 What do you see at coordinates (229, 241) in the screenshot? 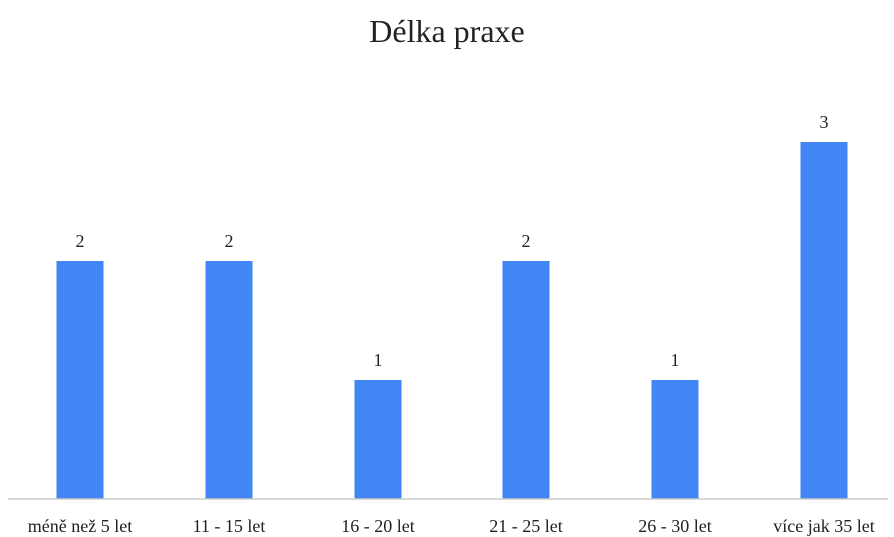
I see `data-label-1: 2` at bounding box center [229, 241].